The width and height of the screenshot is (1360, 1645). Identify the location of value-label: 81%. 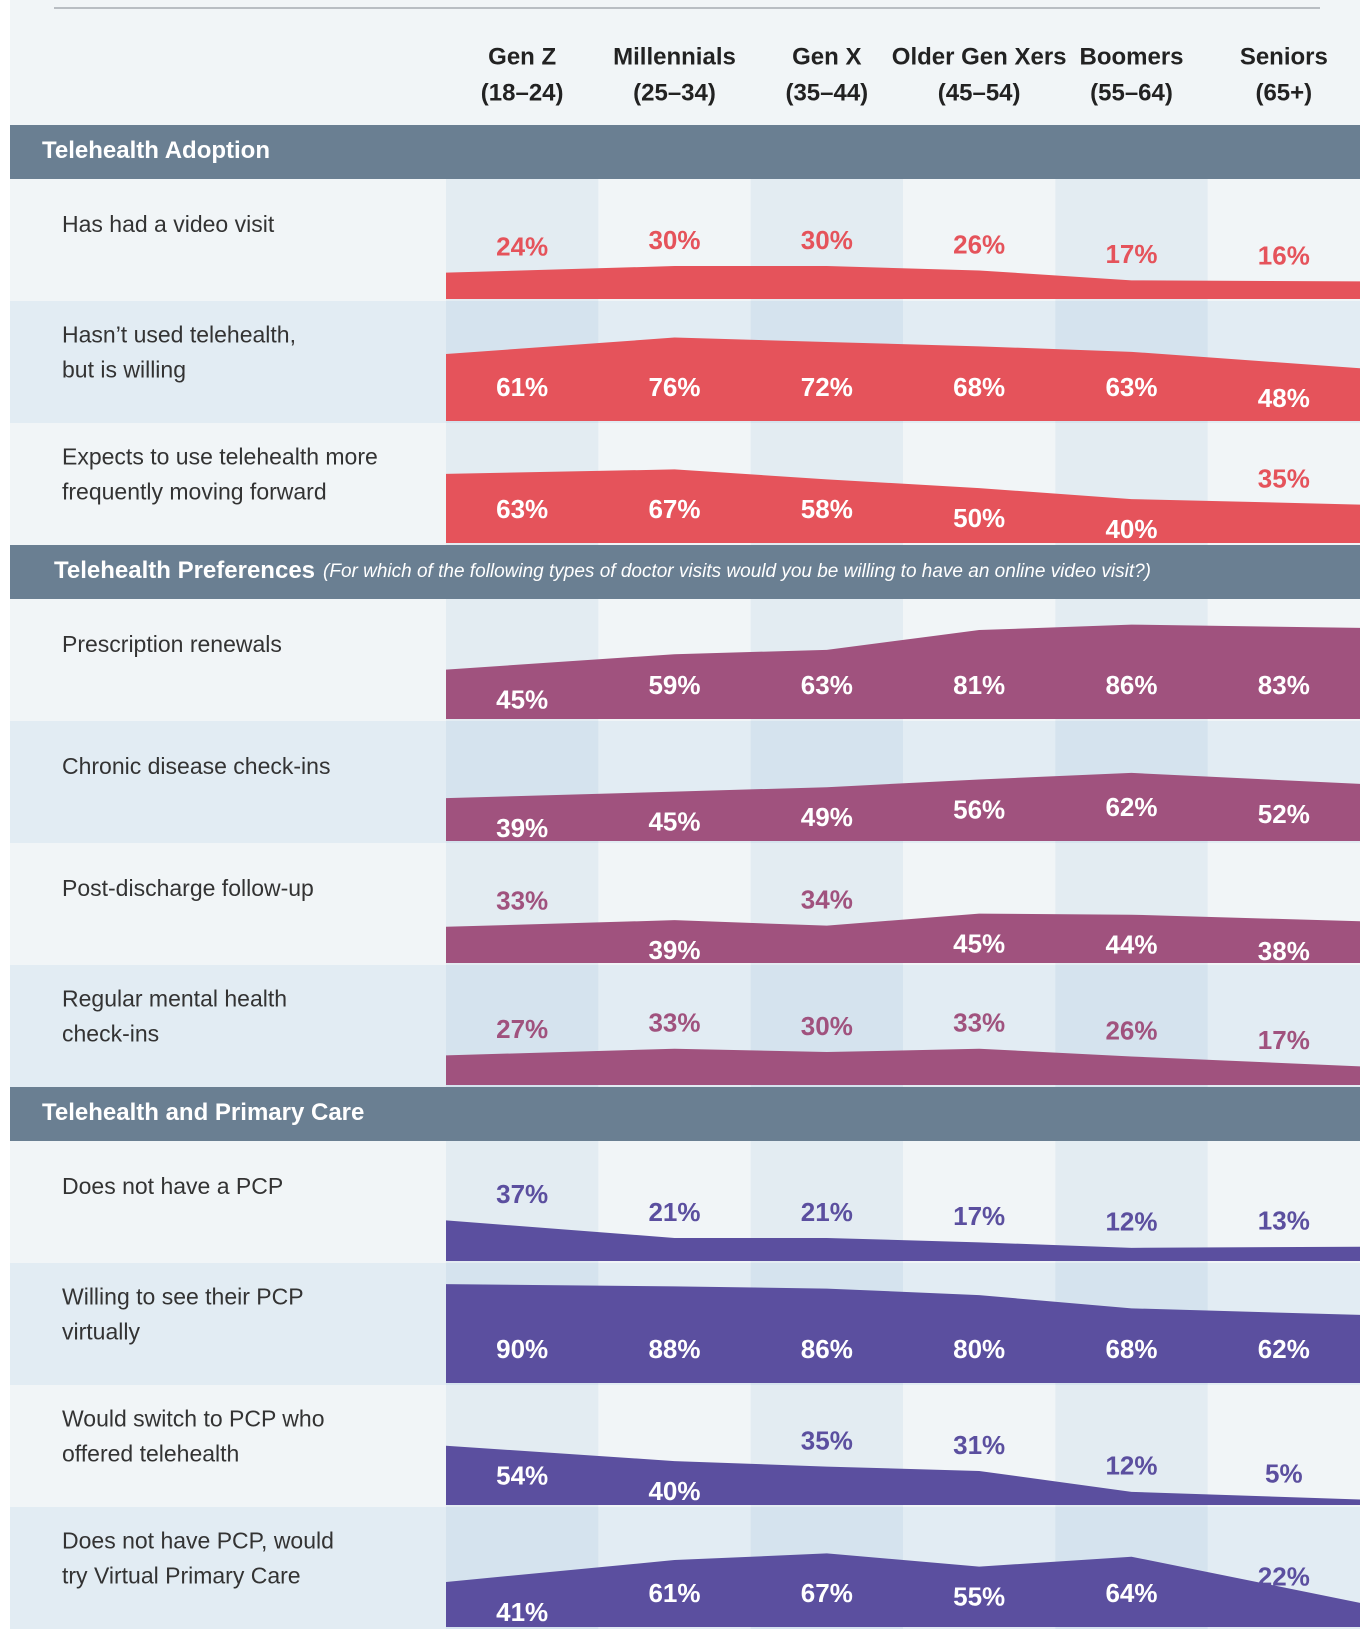
(979, 685).